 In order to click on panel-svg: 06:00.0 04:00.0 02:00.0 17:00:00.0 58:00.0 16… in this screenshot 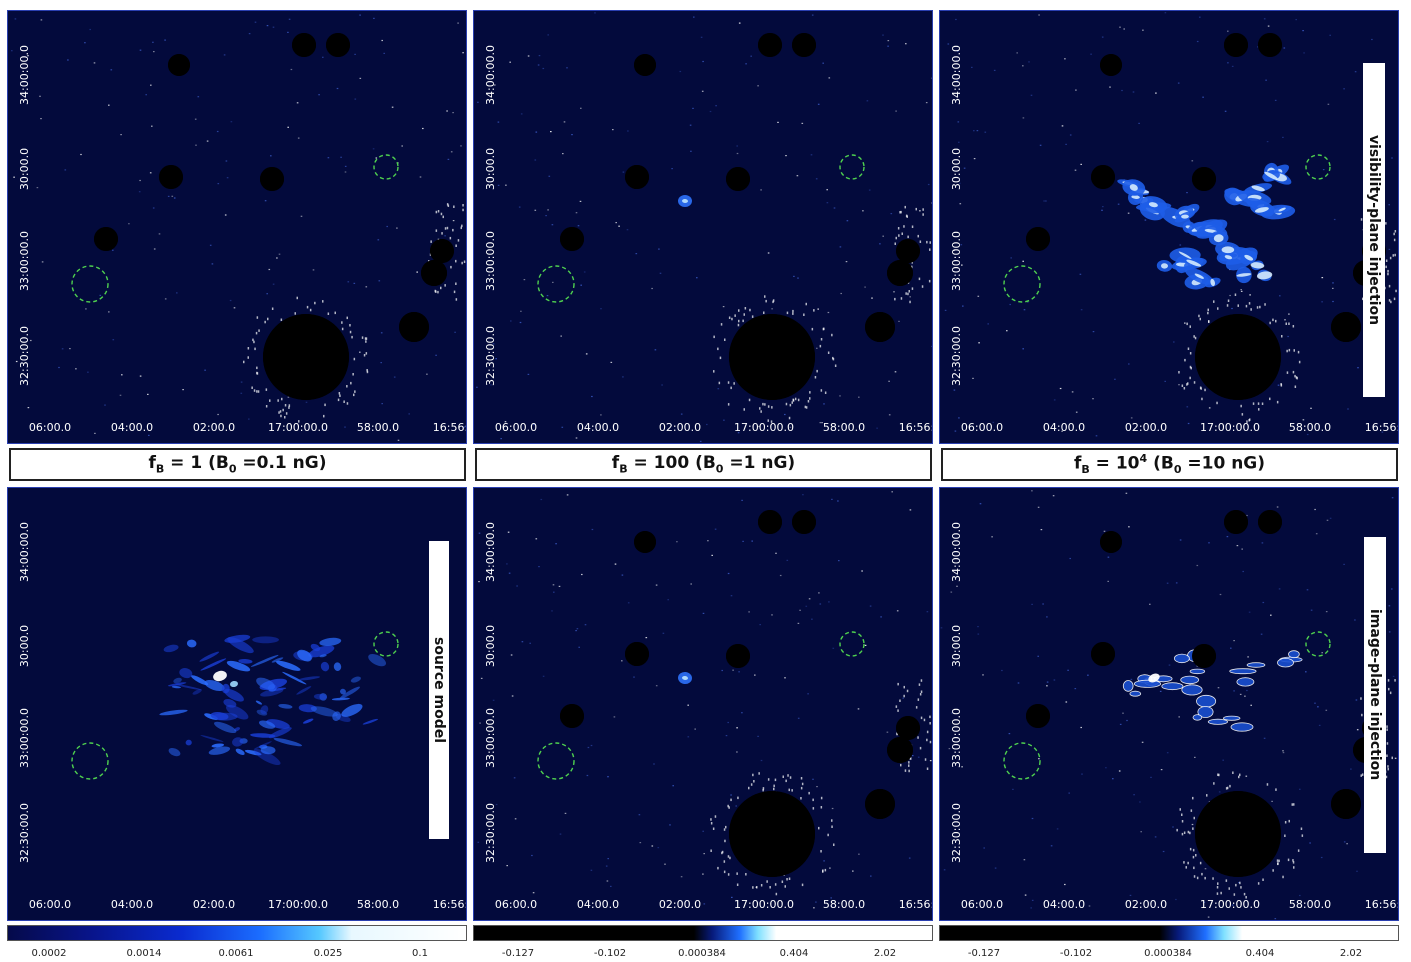, I will do `click(238, 227)`.